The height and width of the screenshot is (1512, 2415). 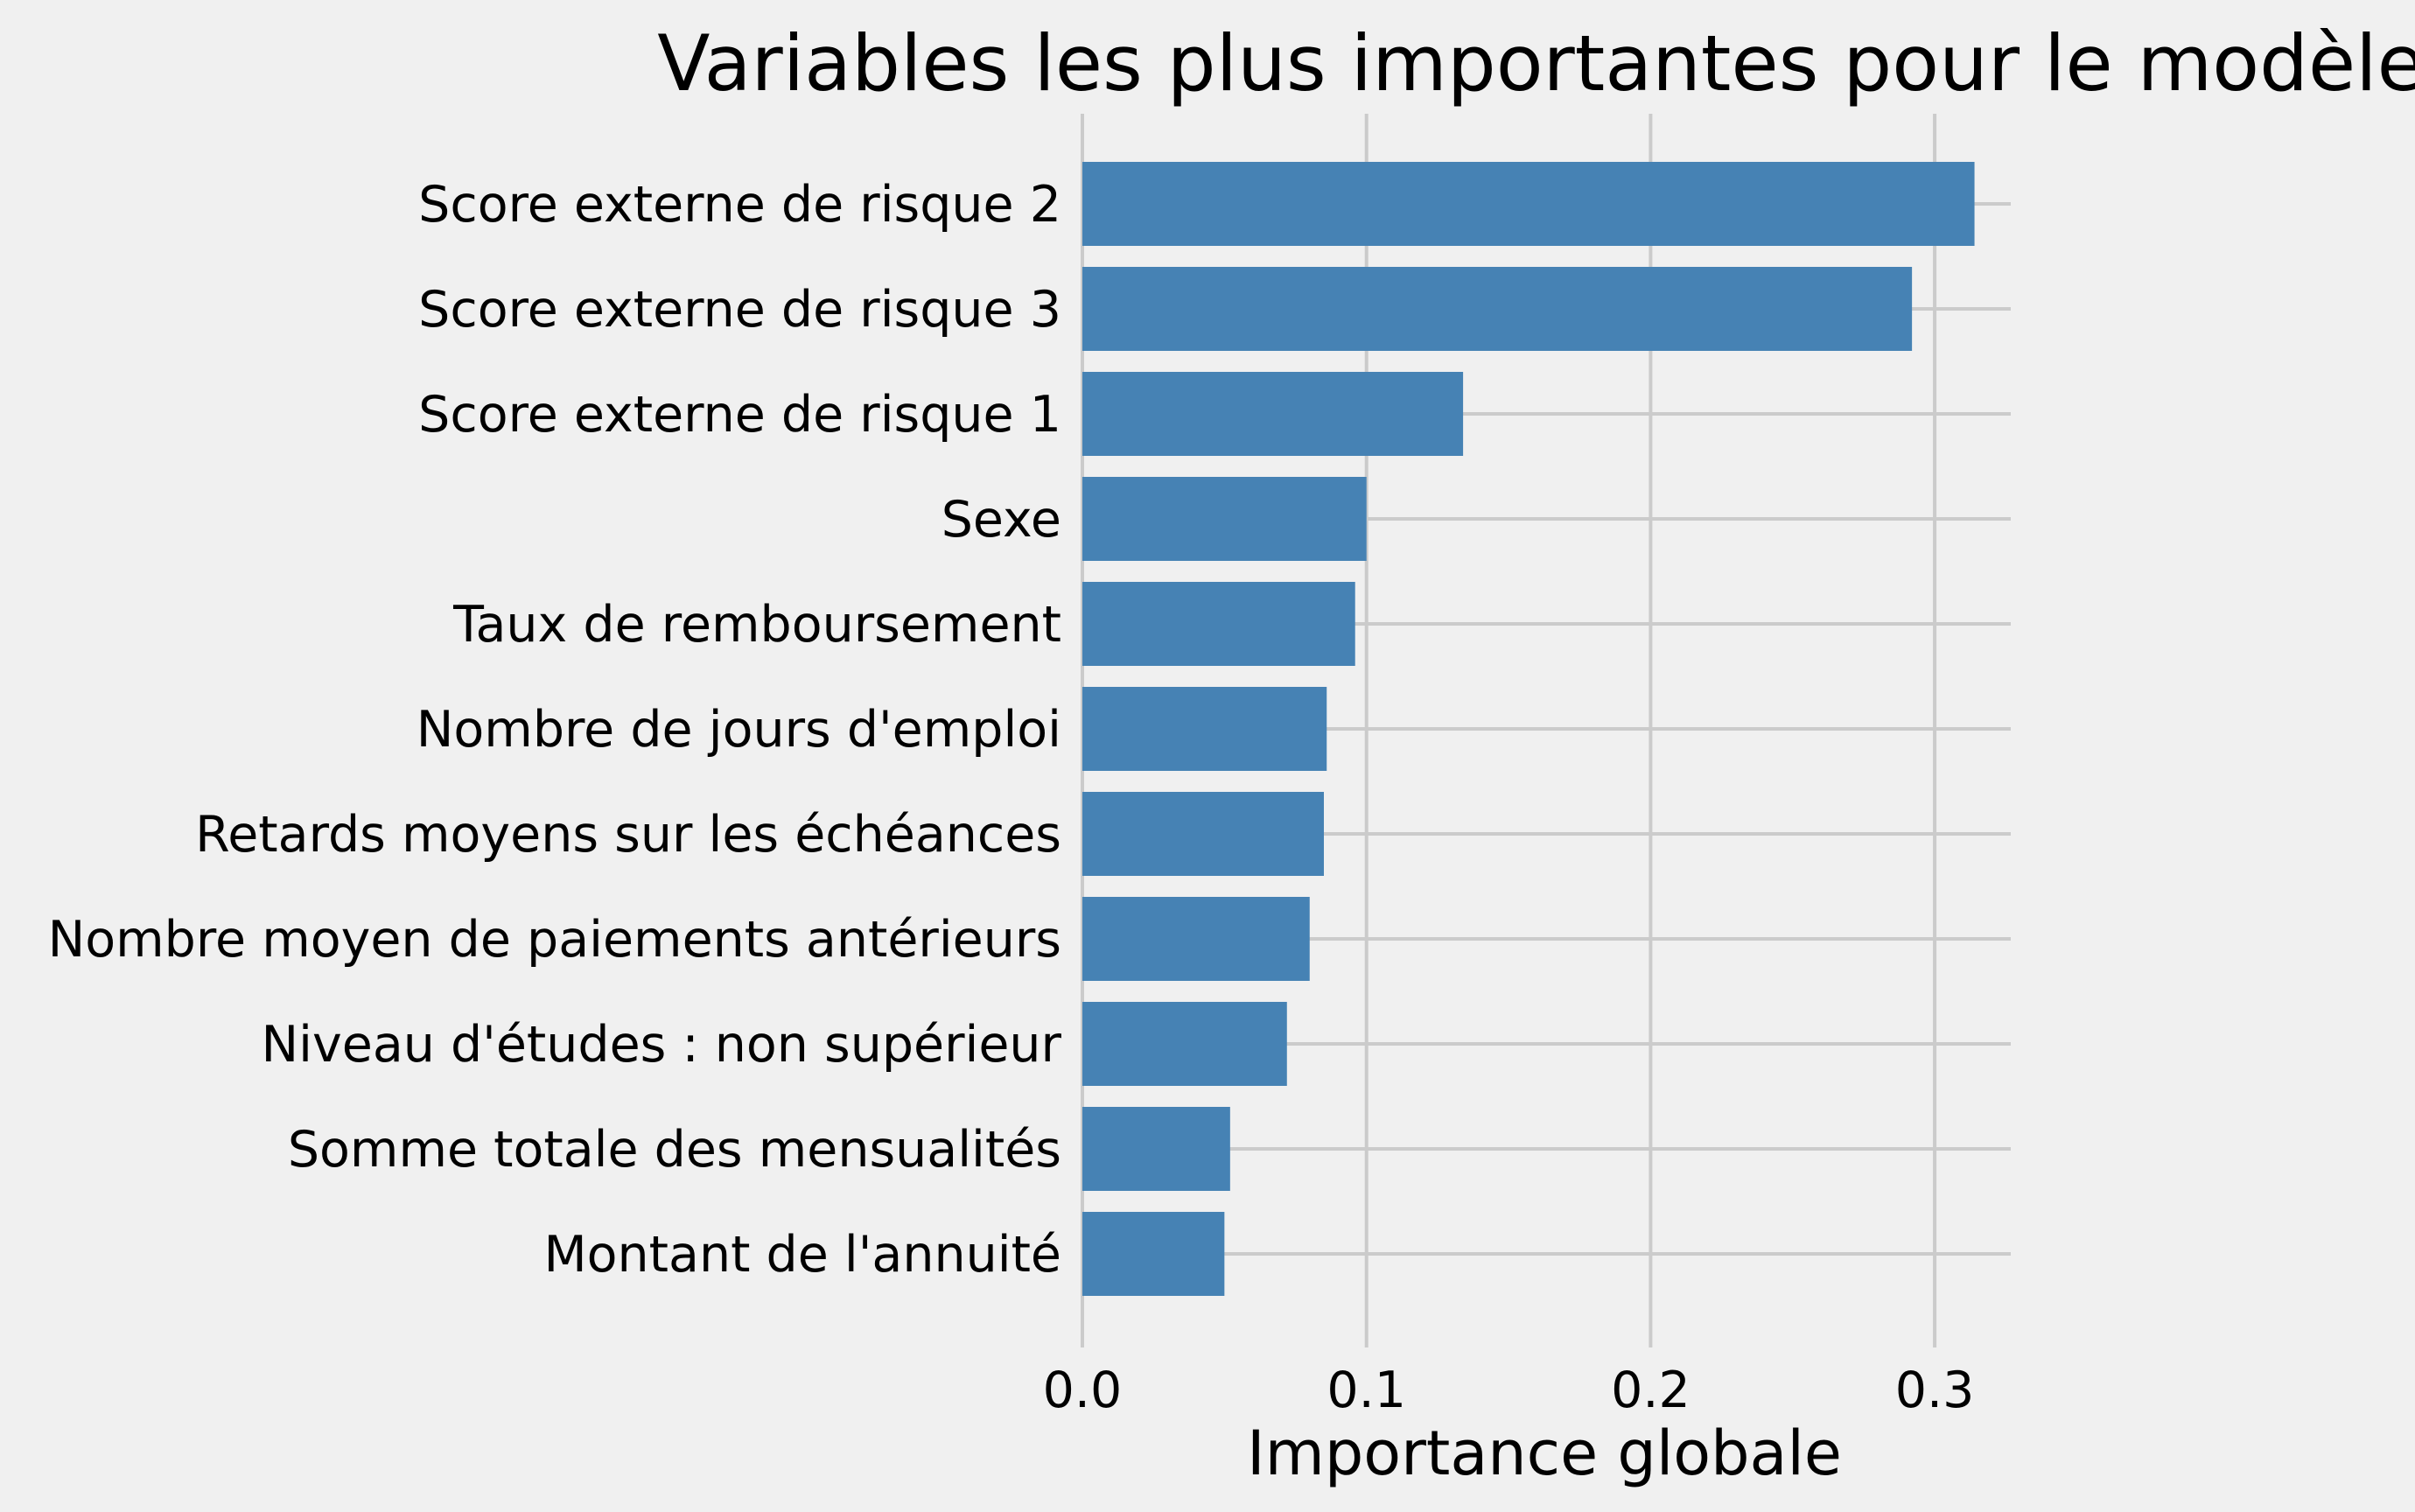 I want to click on y-tick-label: Taux de remboursement, so click(x=756, y=625).